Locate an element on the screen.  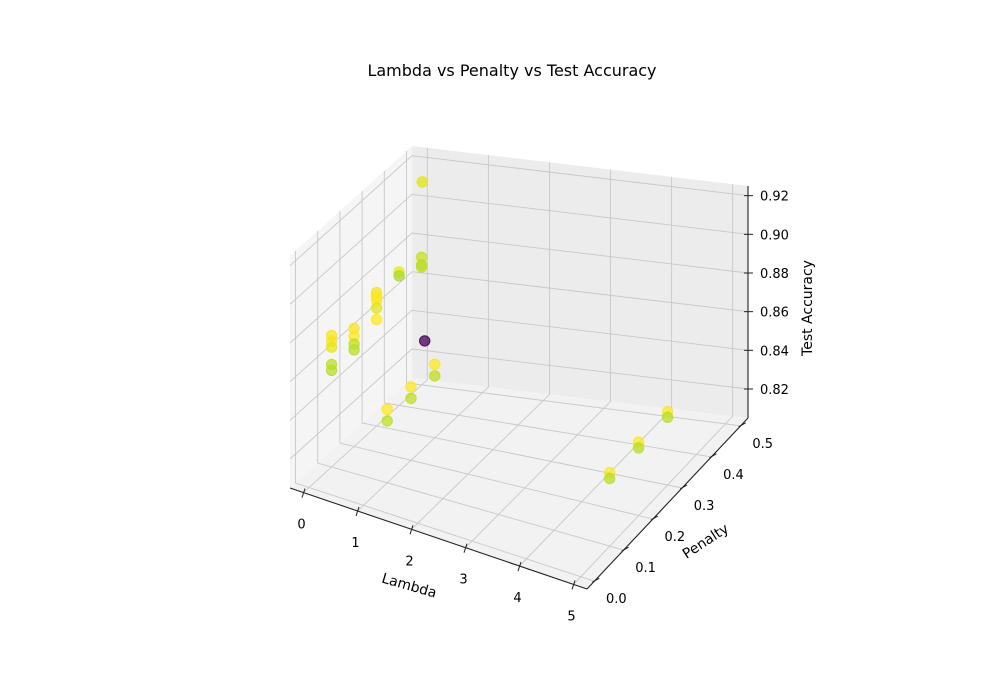
y-tick-label: 0.0 is located at coordinates (616, 599).